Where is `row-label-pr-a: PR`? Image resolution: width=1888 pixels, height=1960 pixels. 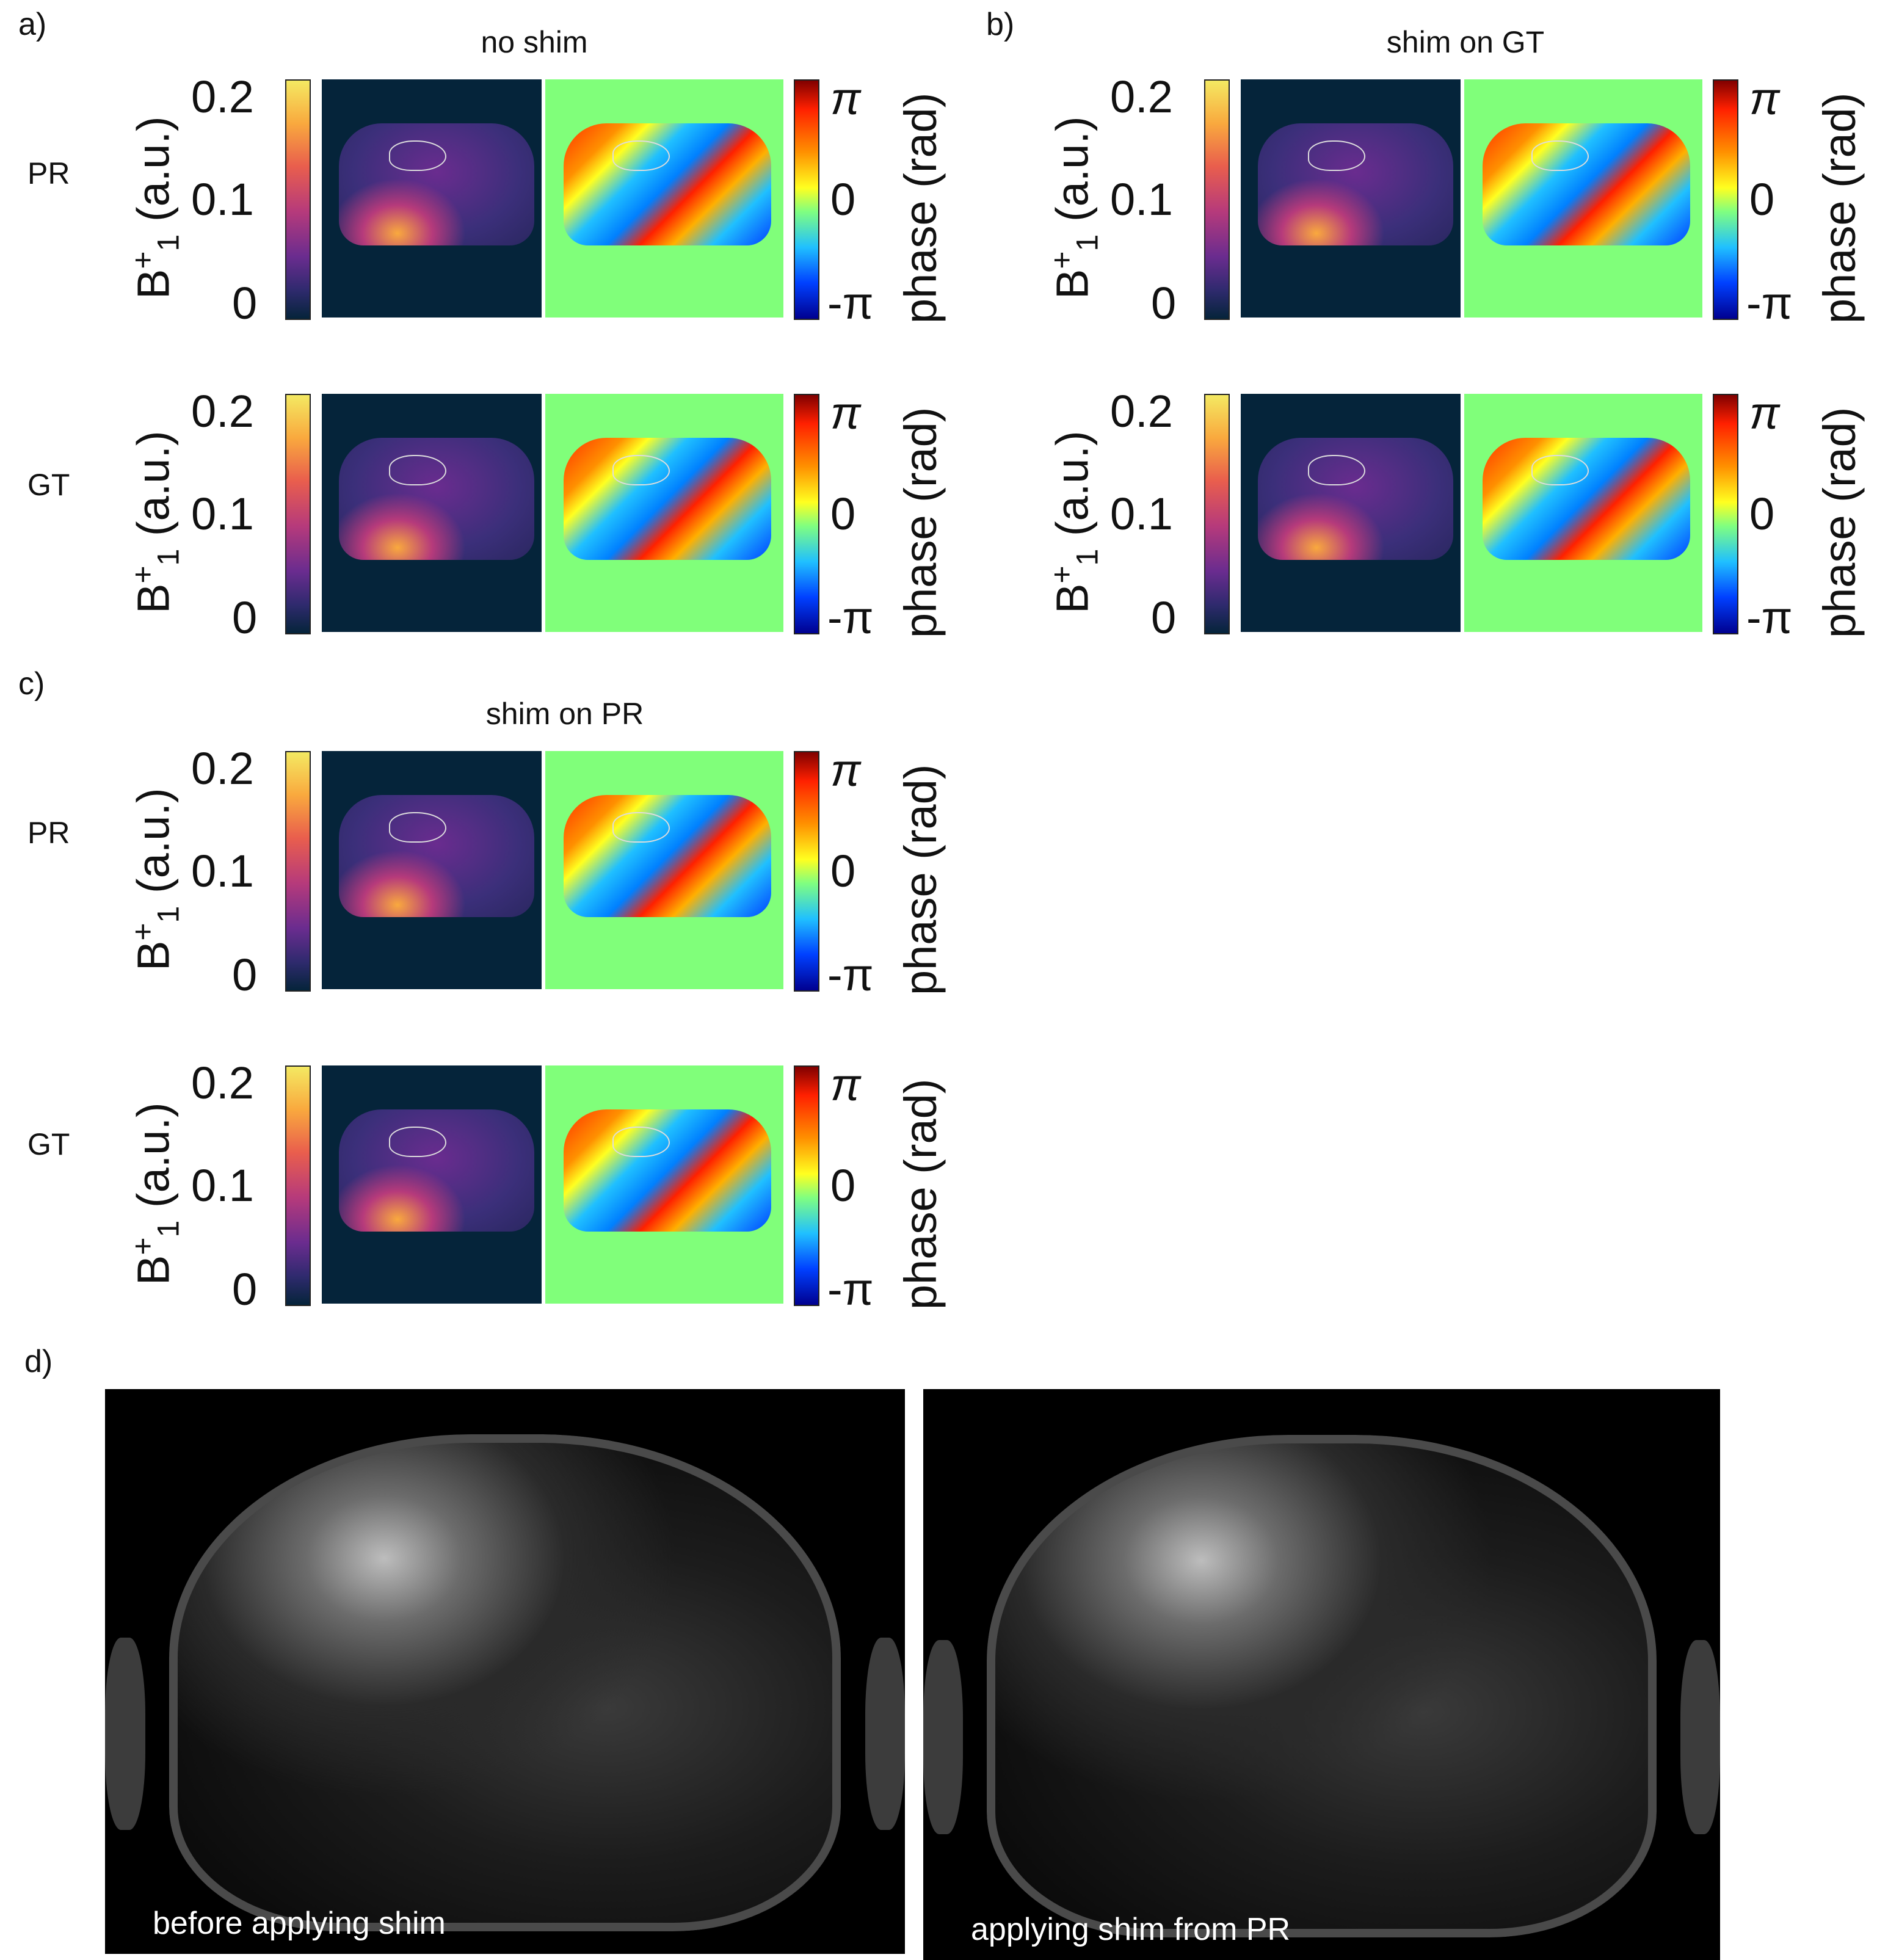 row-label-pr-a: PR is located at coordinates (49, 173).